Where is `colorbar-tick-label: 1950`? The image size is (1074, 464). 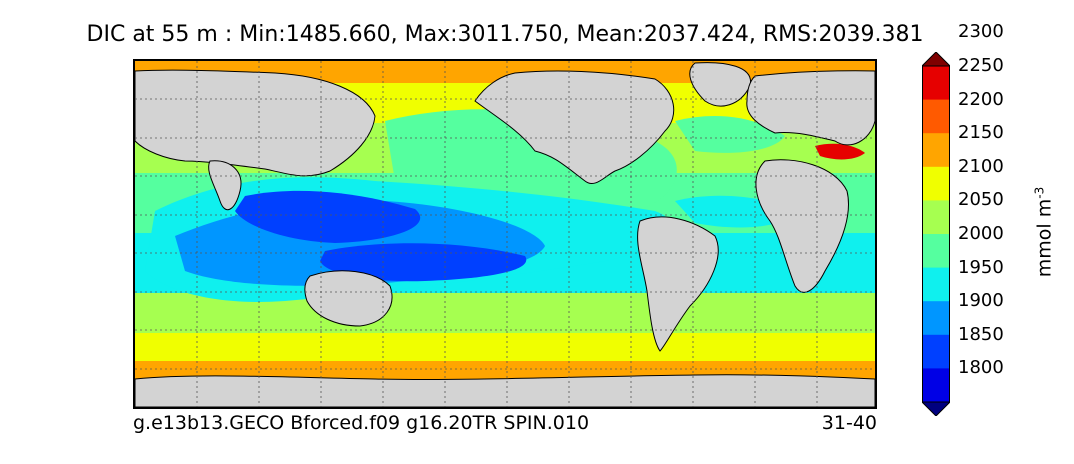 colorbar-tick-label: 1950 is located at coordinates (981, 267).